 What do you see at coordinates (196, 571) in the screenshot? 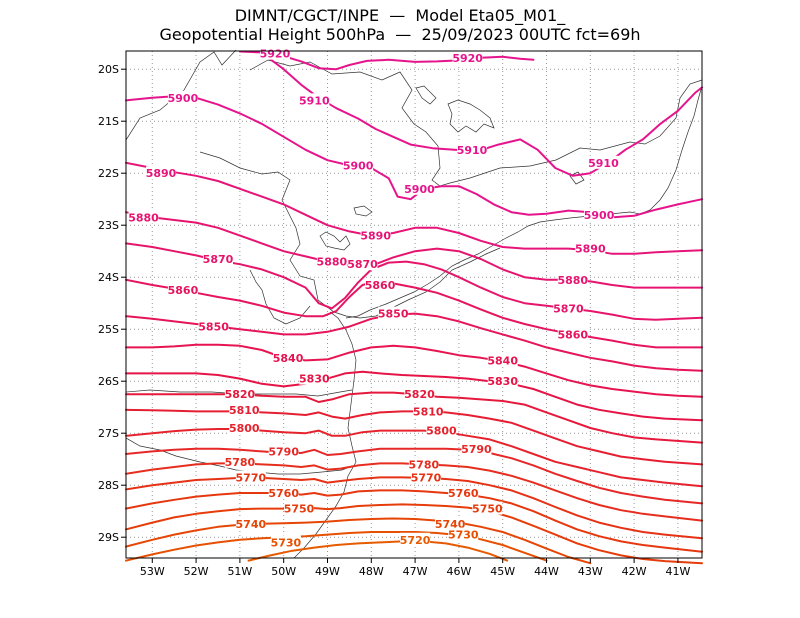
I see `lon-tick-label: 52W` at bounding box center [196, 571].